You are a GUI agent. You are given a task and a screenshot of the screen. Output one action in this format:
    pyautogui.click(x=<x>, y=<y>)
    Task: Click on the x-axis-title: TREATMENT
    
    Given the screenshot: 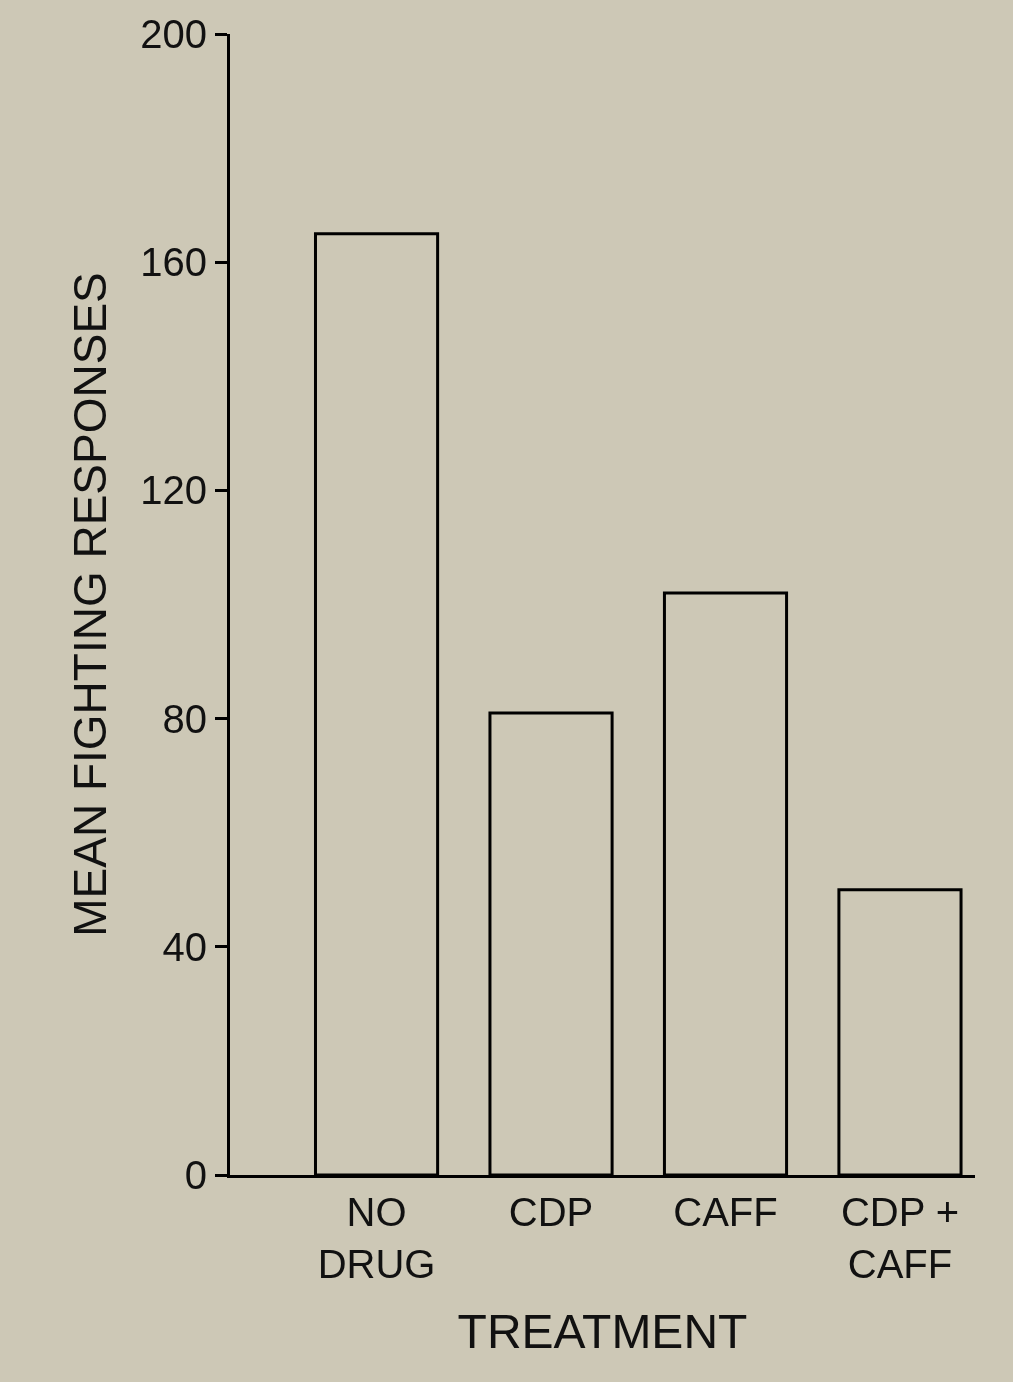 What is the action you would take?
    pyautogui.click(x=602, y=1332)
    